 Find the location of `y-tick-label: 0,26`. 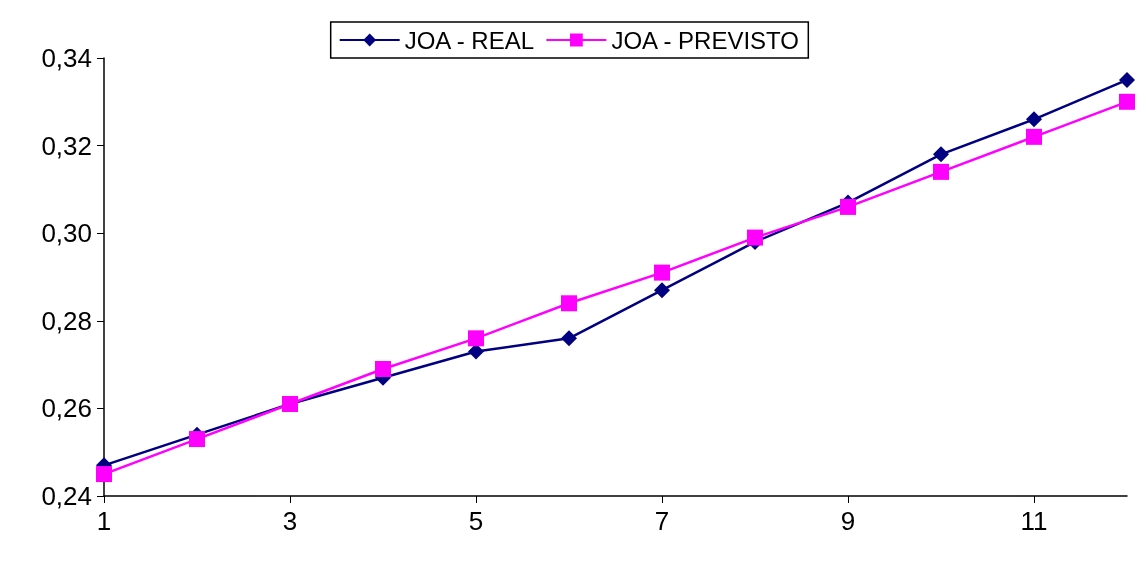

y-tick-label: 0,26 is located at coordinates (66, 408).